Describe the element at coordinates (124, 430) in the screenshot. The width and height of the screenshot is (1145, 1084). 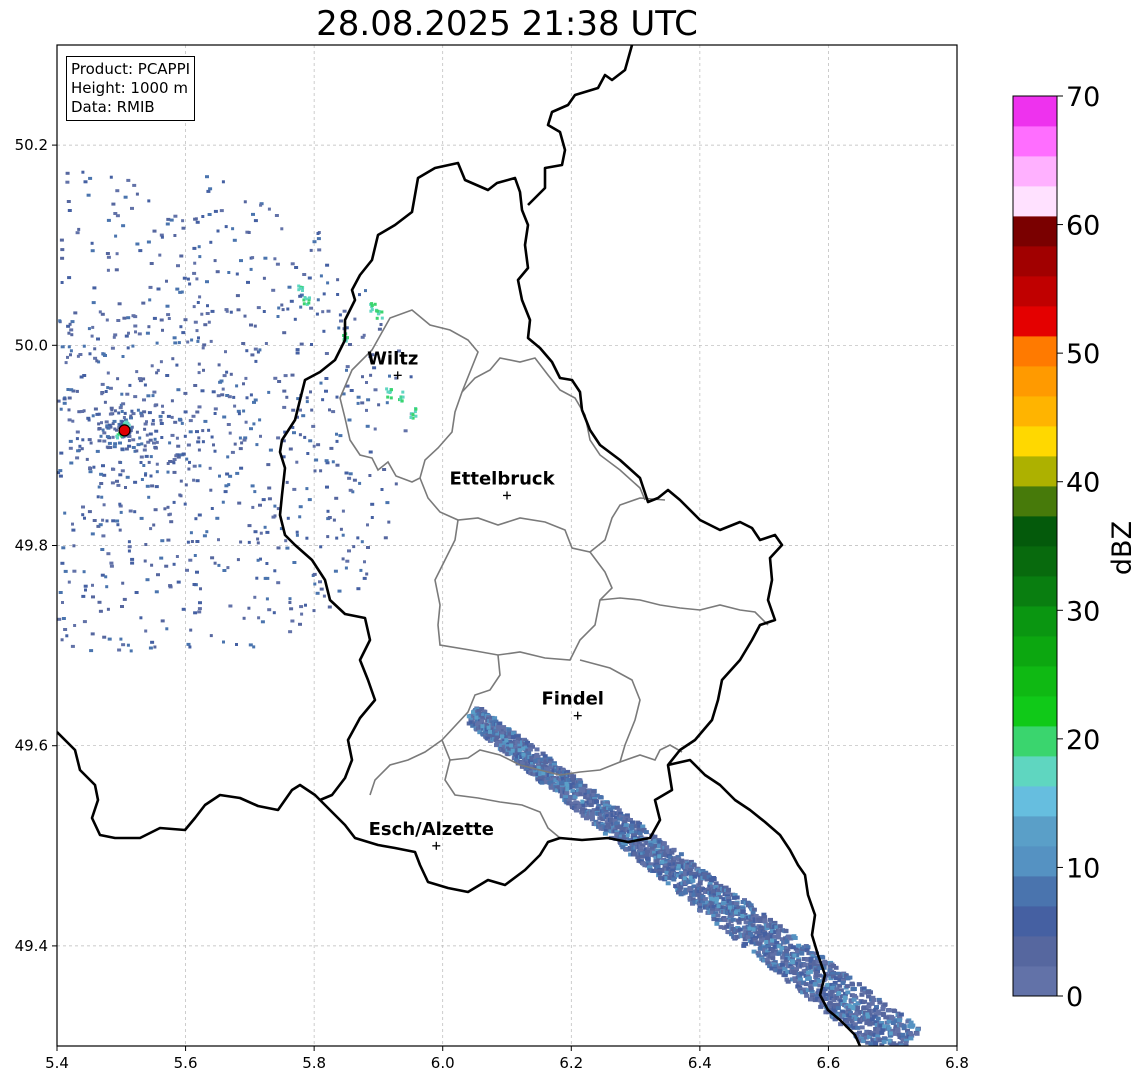
I see `radar-site-marker` at that location.